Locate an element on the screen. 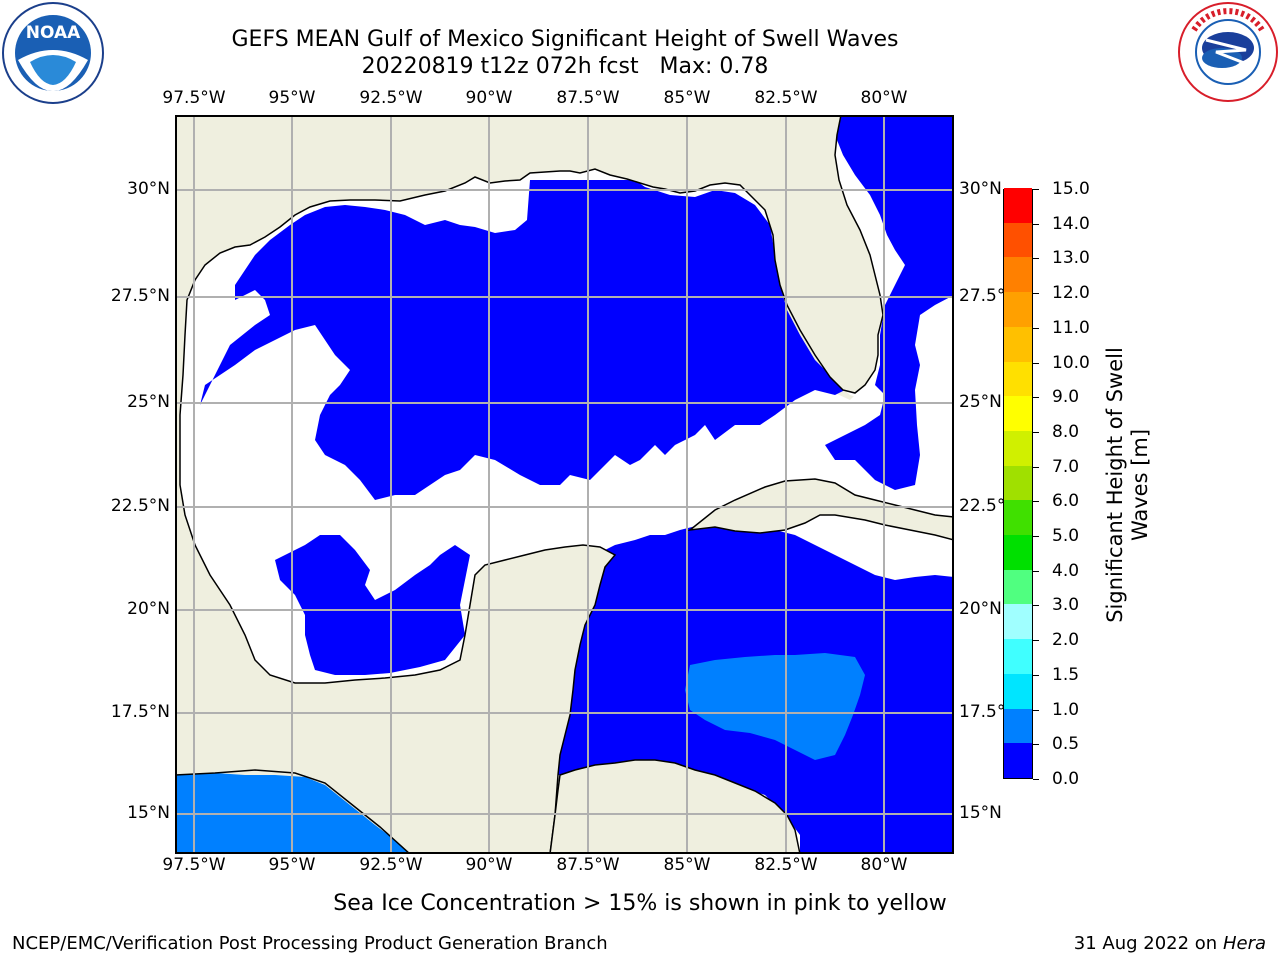 The height and width of the screenshot is (960, 1280). lat-label: 20°N is located at coordinates (148, 609).